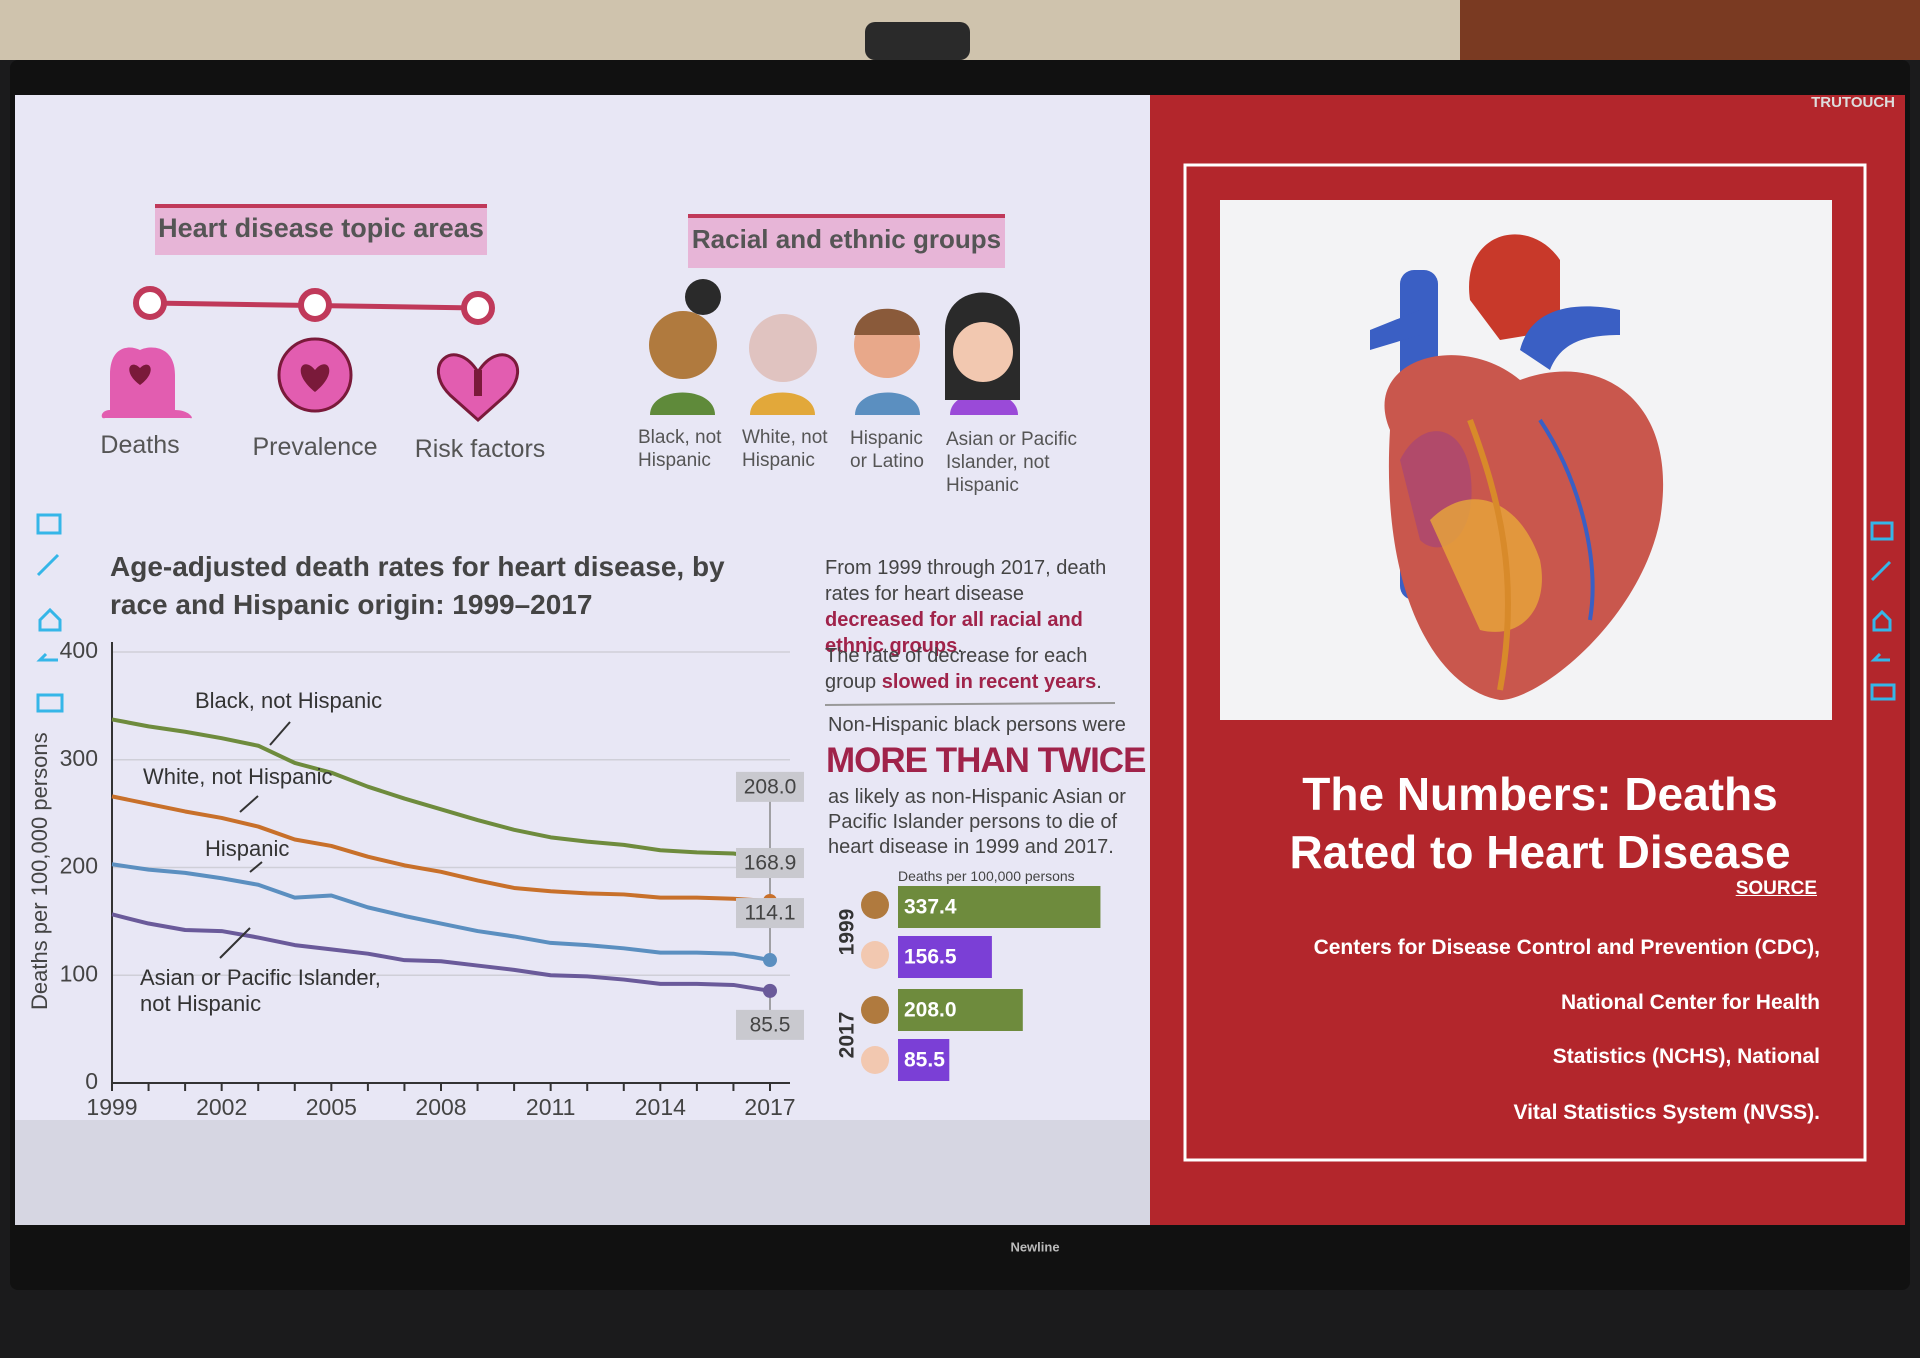  What do you see at coordinates (834, 347) in the screenshot?
I see `face-icons` at bounding box center [834, 347].